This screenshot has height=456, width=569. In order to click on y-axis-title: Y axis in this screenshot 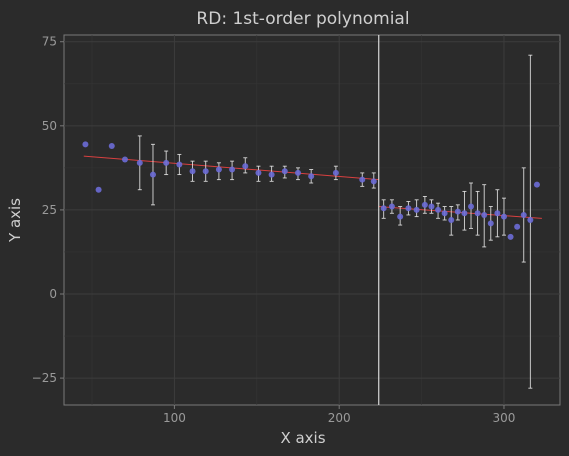, I will do `click(15, 220)`.